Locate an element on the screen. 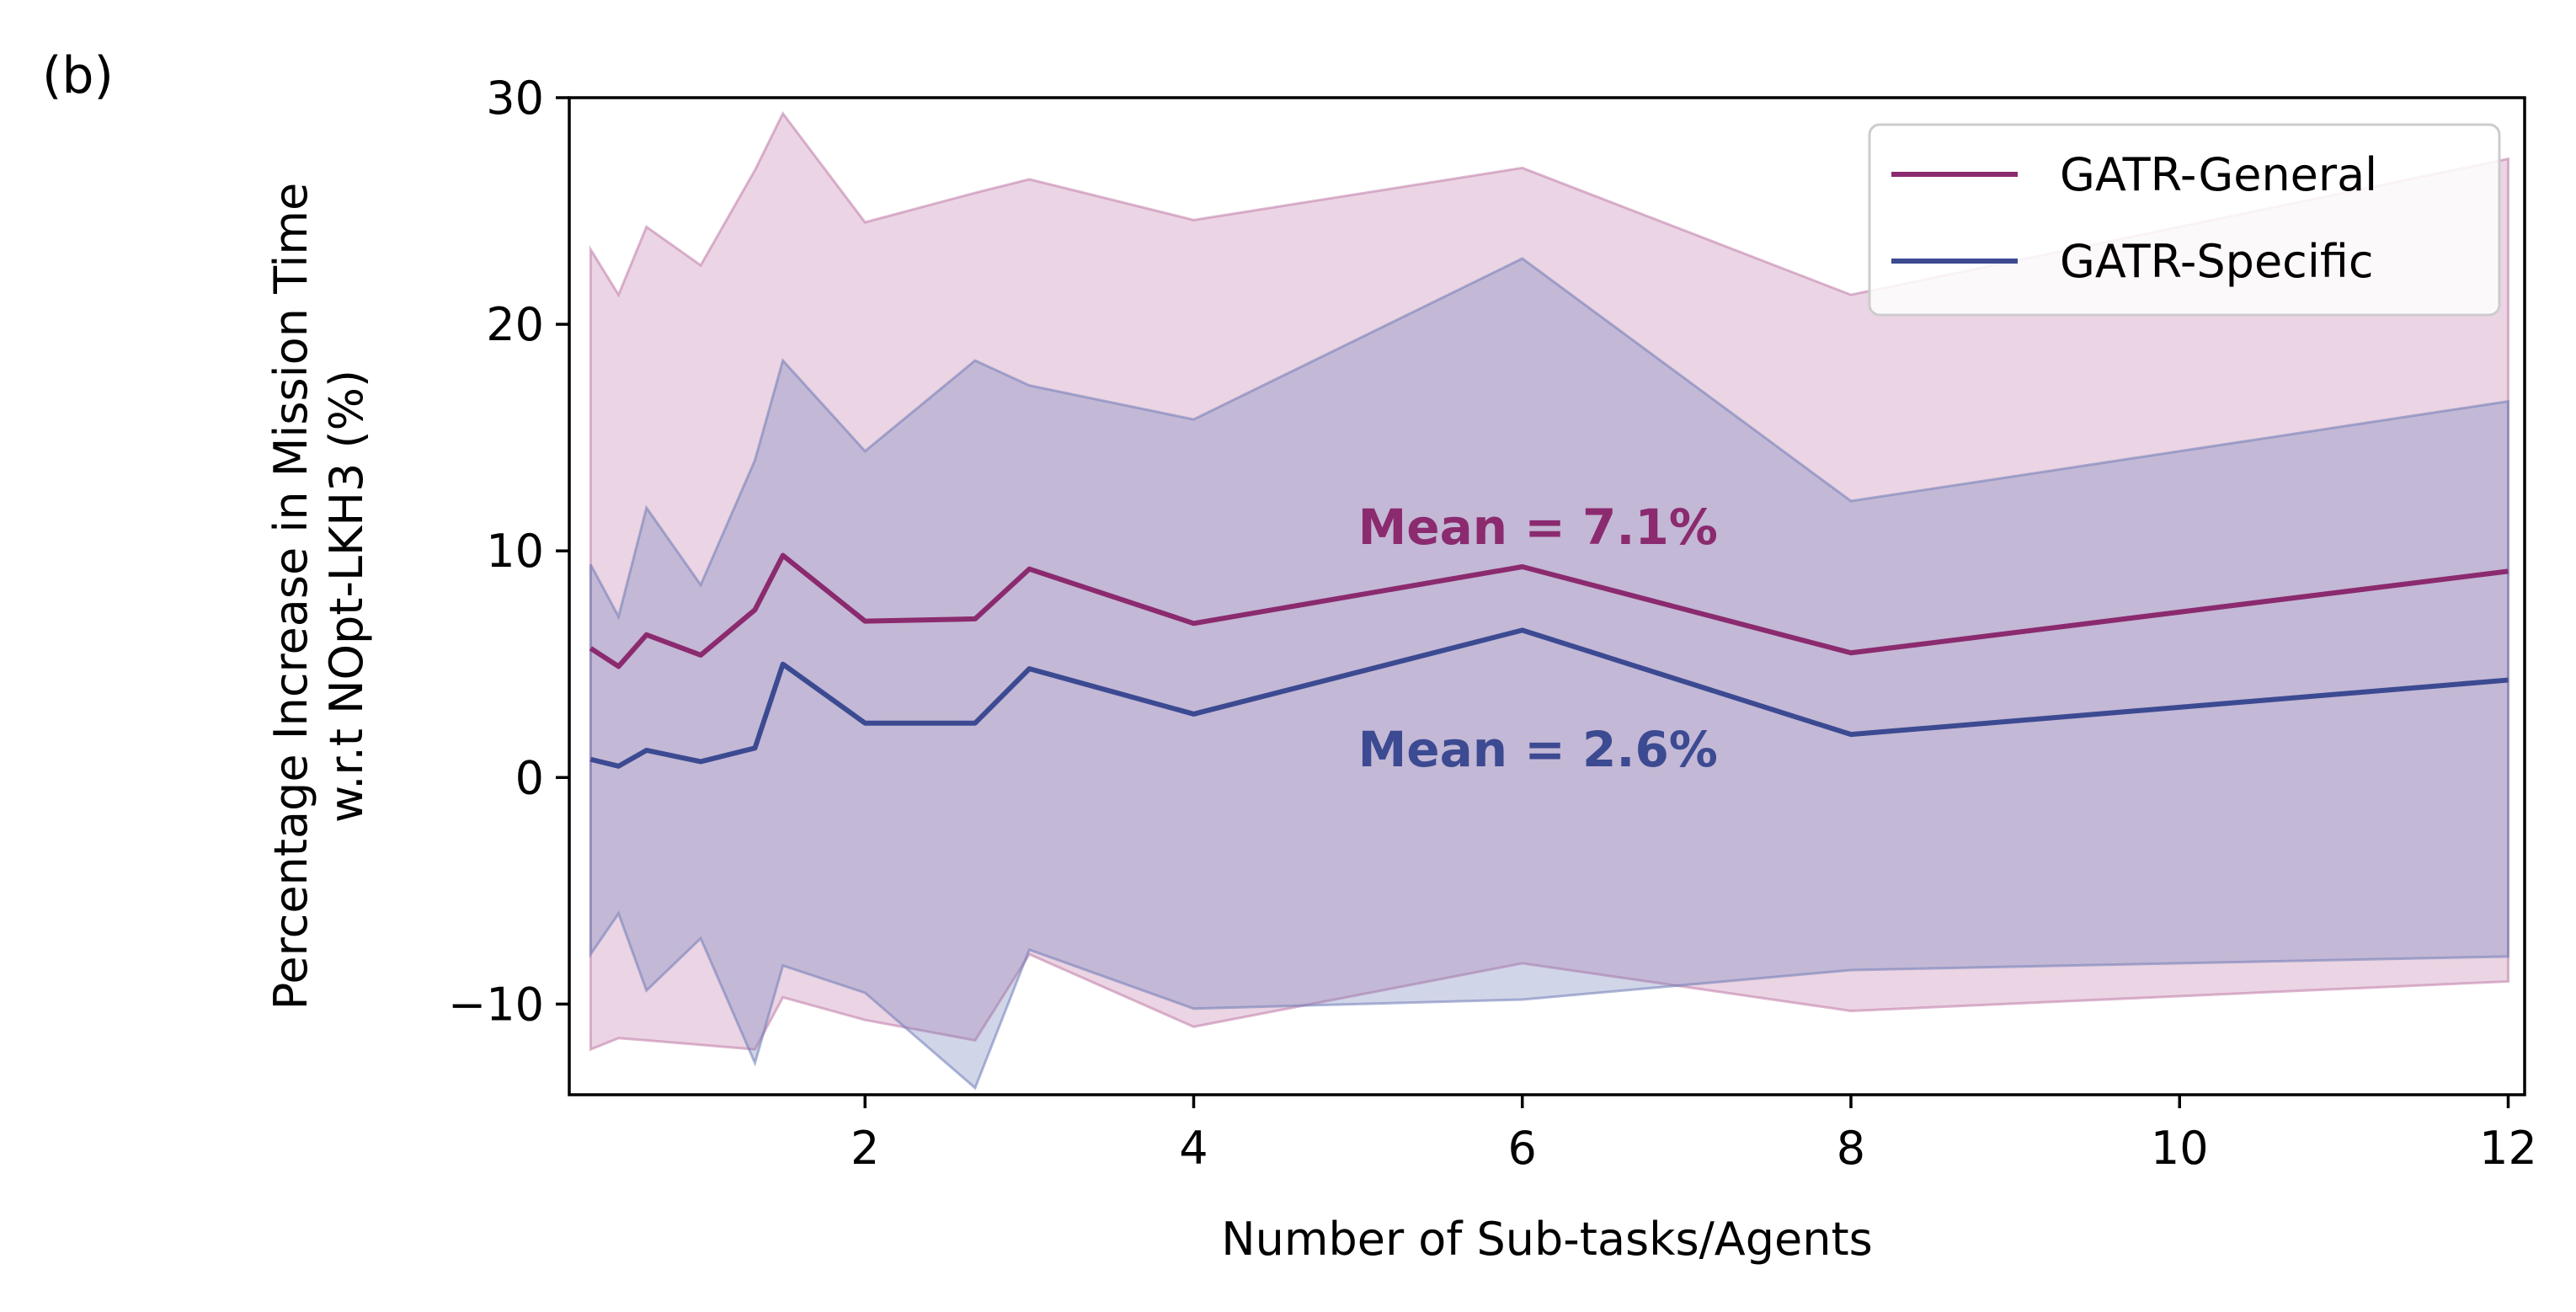 This screenshot has height=1312, width=2576. y-axis-ticks: −10 0 10 20 30 is located at coordinates (508, 551).